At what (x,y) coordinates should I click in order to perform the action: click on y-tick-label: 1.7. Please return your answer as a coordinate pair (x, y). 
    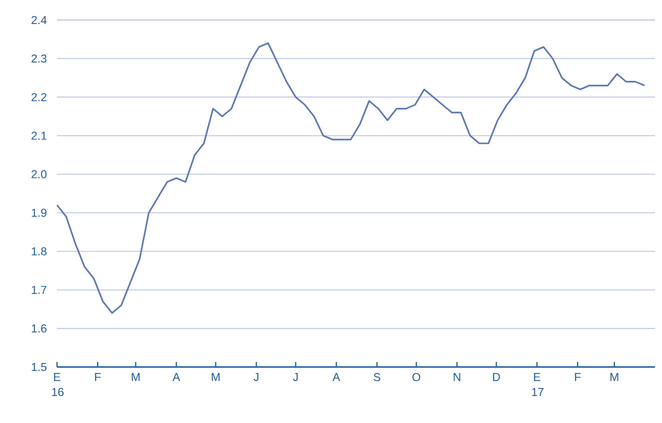
    Looking at the image, I should click on (39, 290).